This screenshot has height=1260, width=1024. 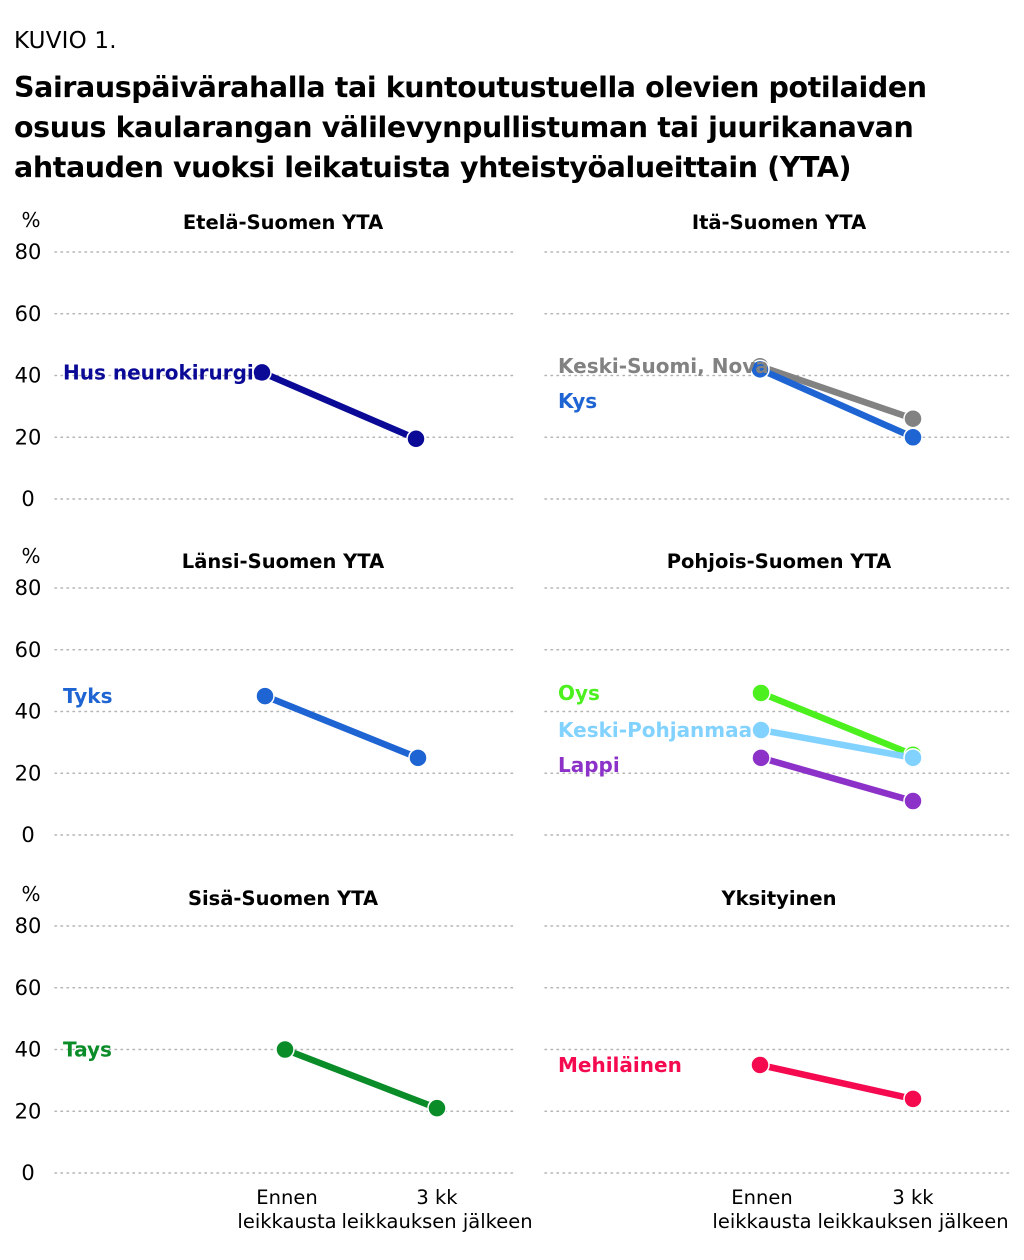 What do you see at coordinates (913, 418) in the screenshot?
I see `data-point-keski-suomi-nova-after` at bounding box center [913, 418].